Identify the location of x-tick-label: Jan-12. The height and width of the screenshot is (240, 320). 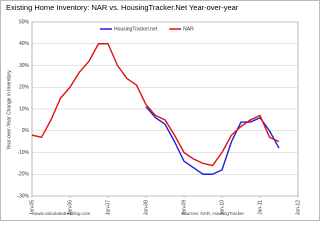
(298, 208).